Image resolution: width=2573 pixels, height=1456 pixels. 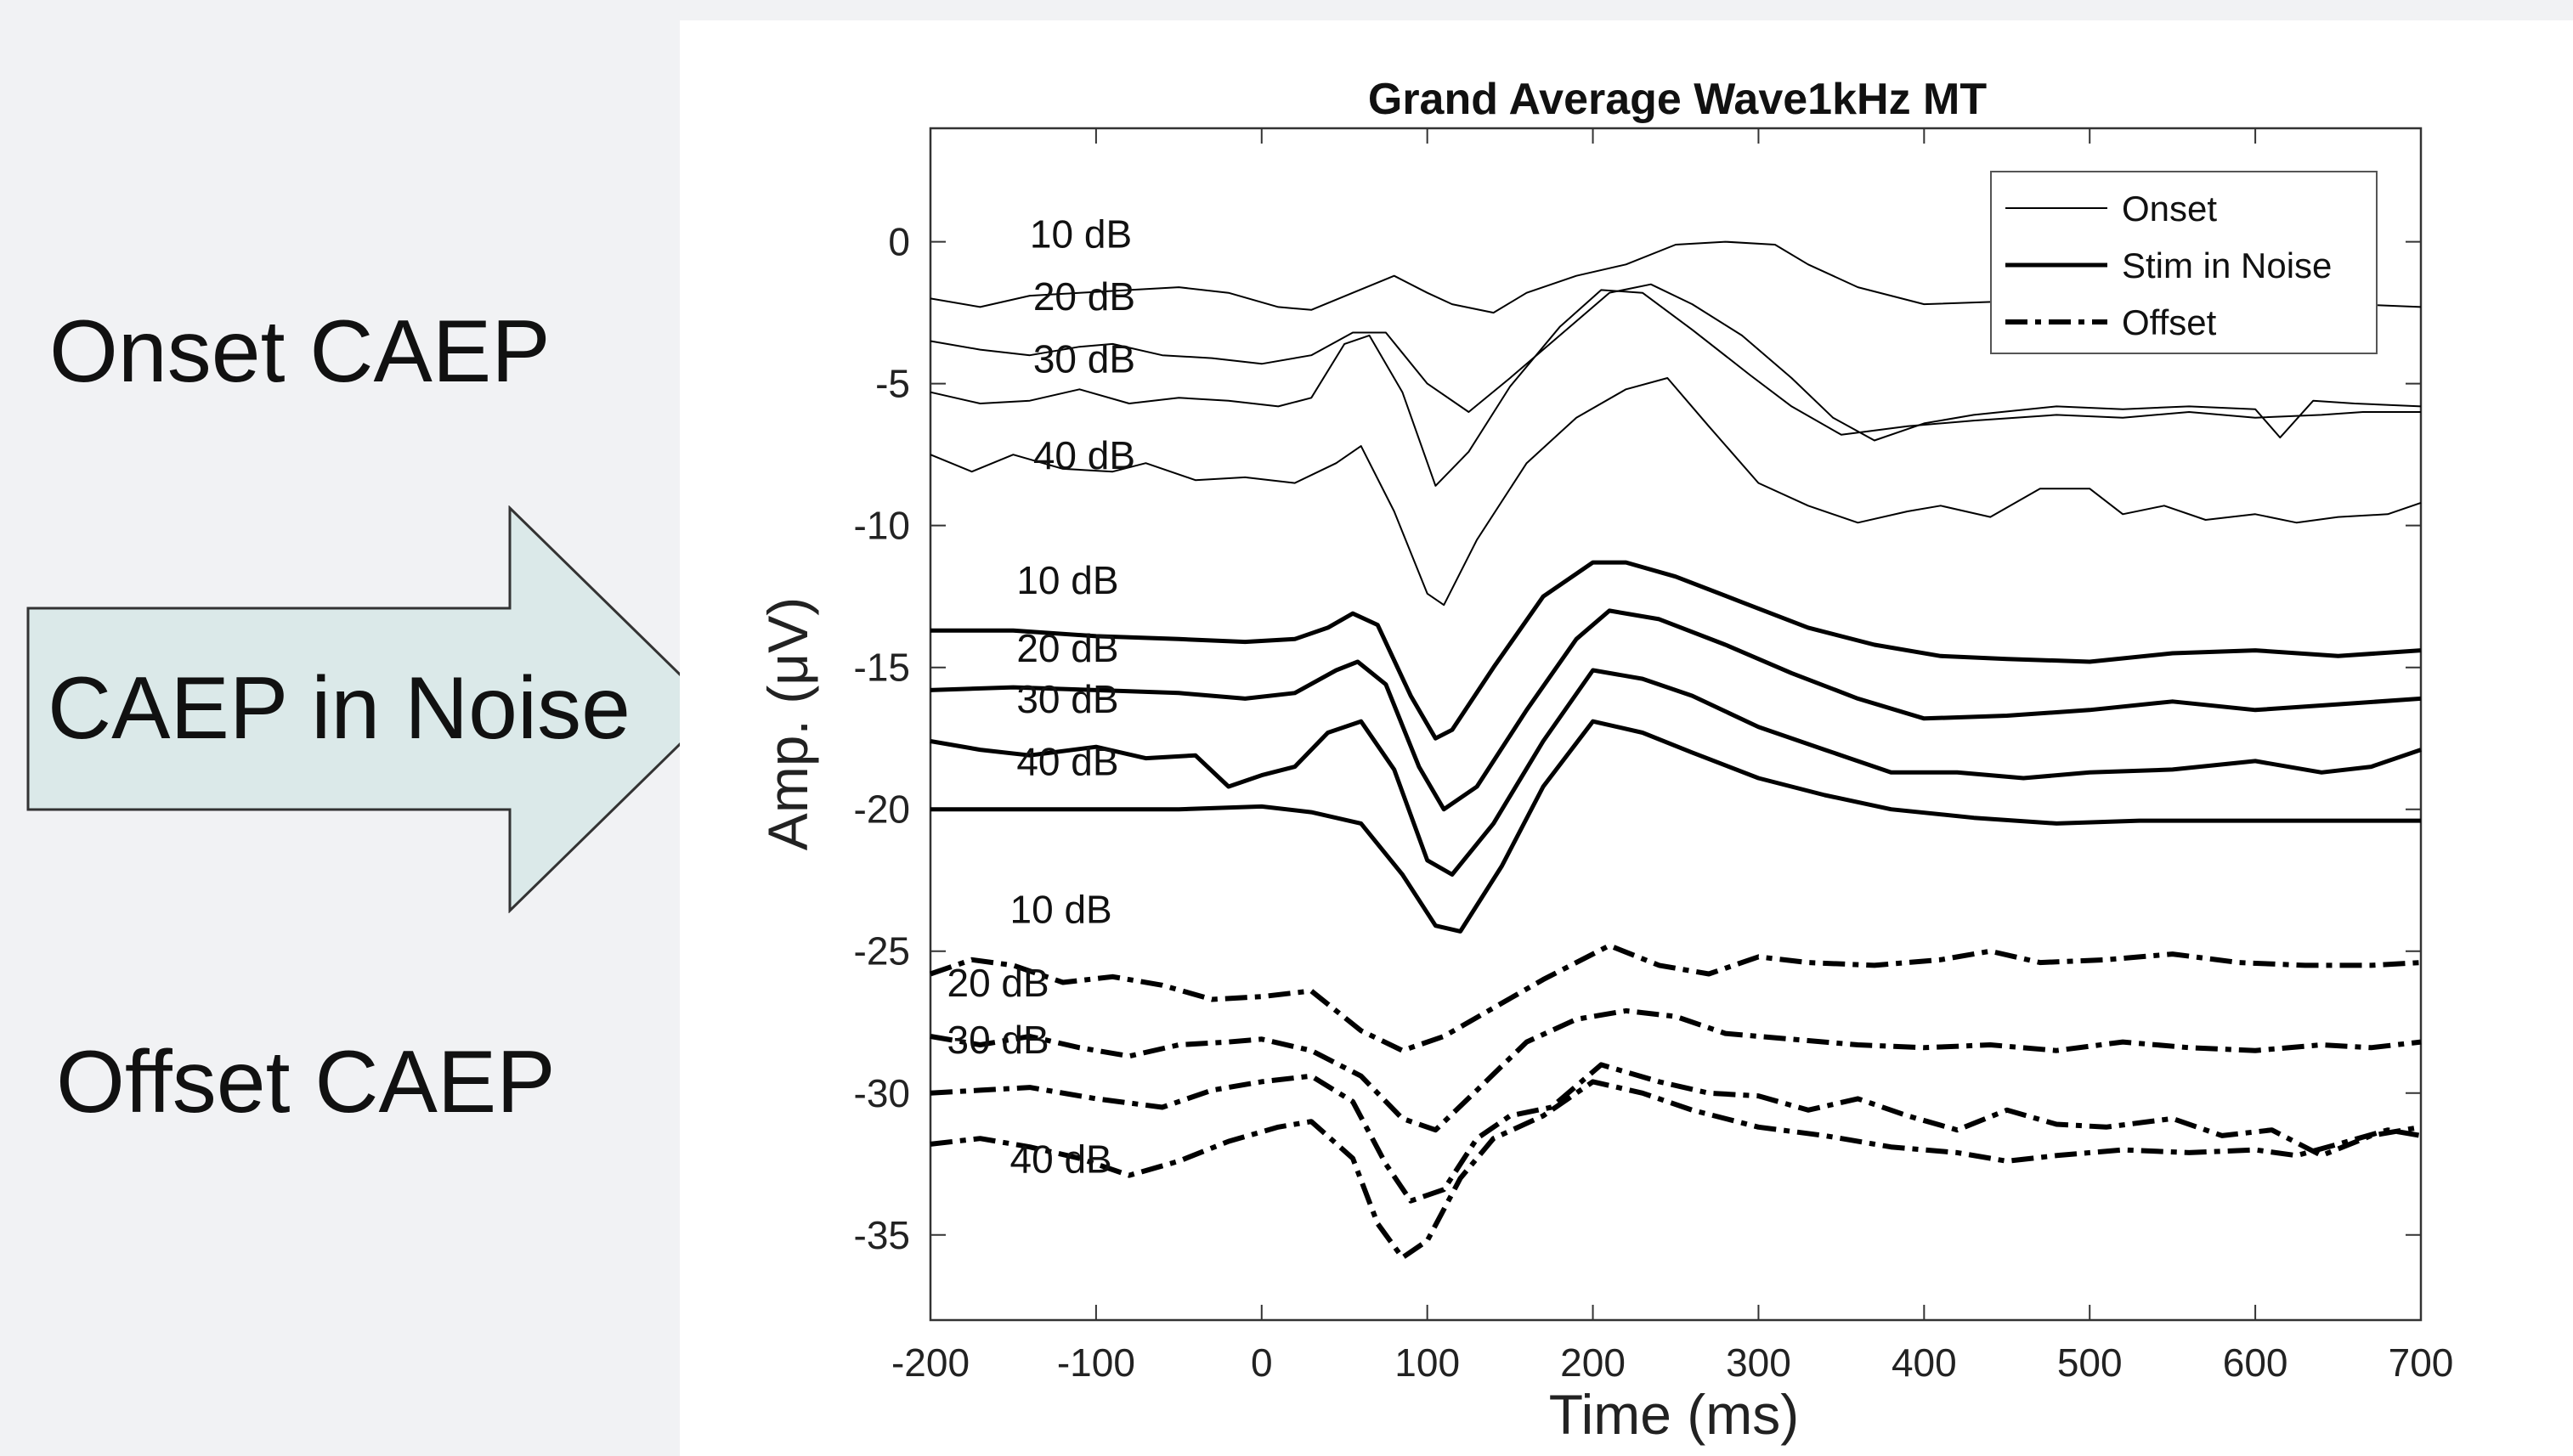 What do you see at coordinates (1262, 1363) in the screenshot?
I see `x-tick-label: 0` at bounding box center [1262, 1363].